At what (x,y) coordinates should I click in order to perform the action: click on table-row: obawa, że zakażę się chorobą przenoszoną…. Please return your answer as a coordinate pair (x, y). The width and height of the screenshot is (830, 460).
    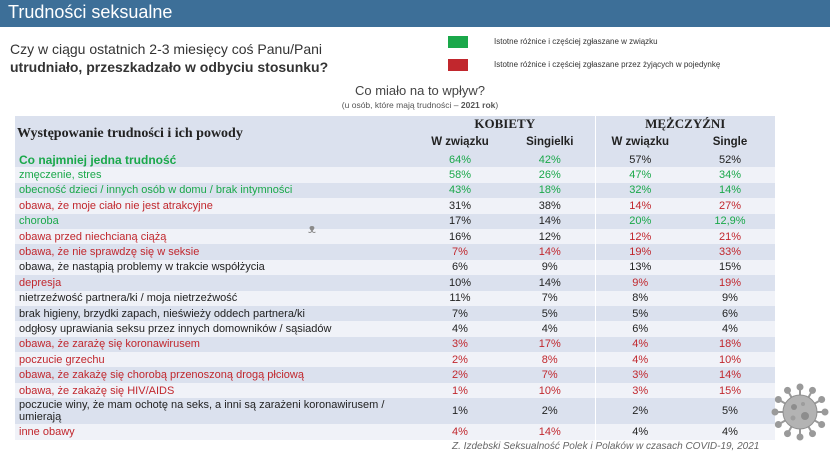
    Looking at the image, I should click on (395, 375).